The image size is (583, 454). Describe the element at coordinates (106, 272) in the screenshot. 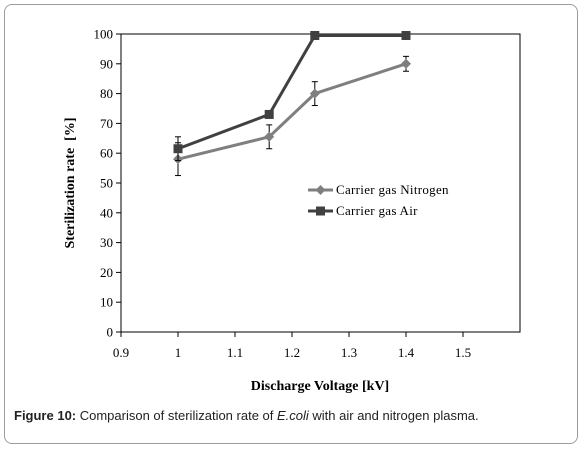

I see `y-tick-label: 20` at that location.